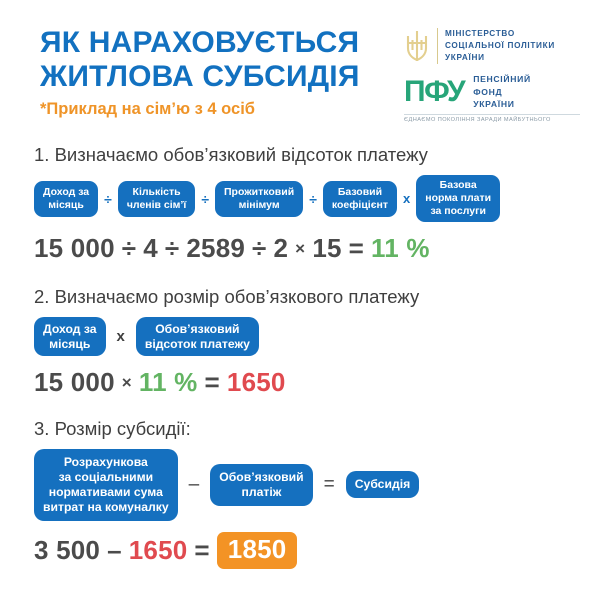  What do you see at coordinates (465, 57) in the screenshot?
I see `ministry-line-3: УКРАЇНИ` at bounding box center [465, 57].